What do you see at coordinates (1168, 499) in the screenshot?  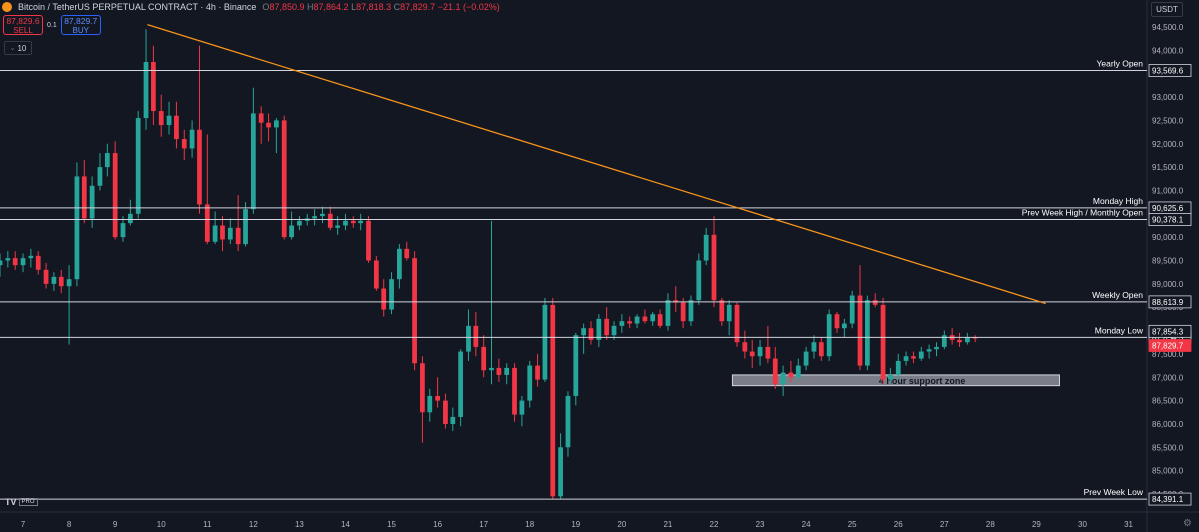 I see `level-price-label: 84,391.1` at bounding box center [1168, 499].